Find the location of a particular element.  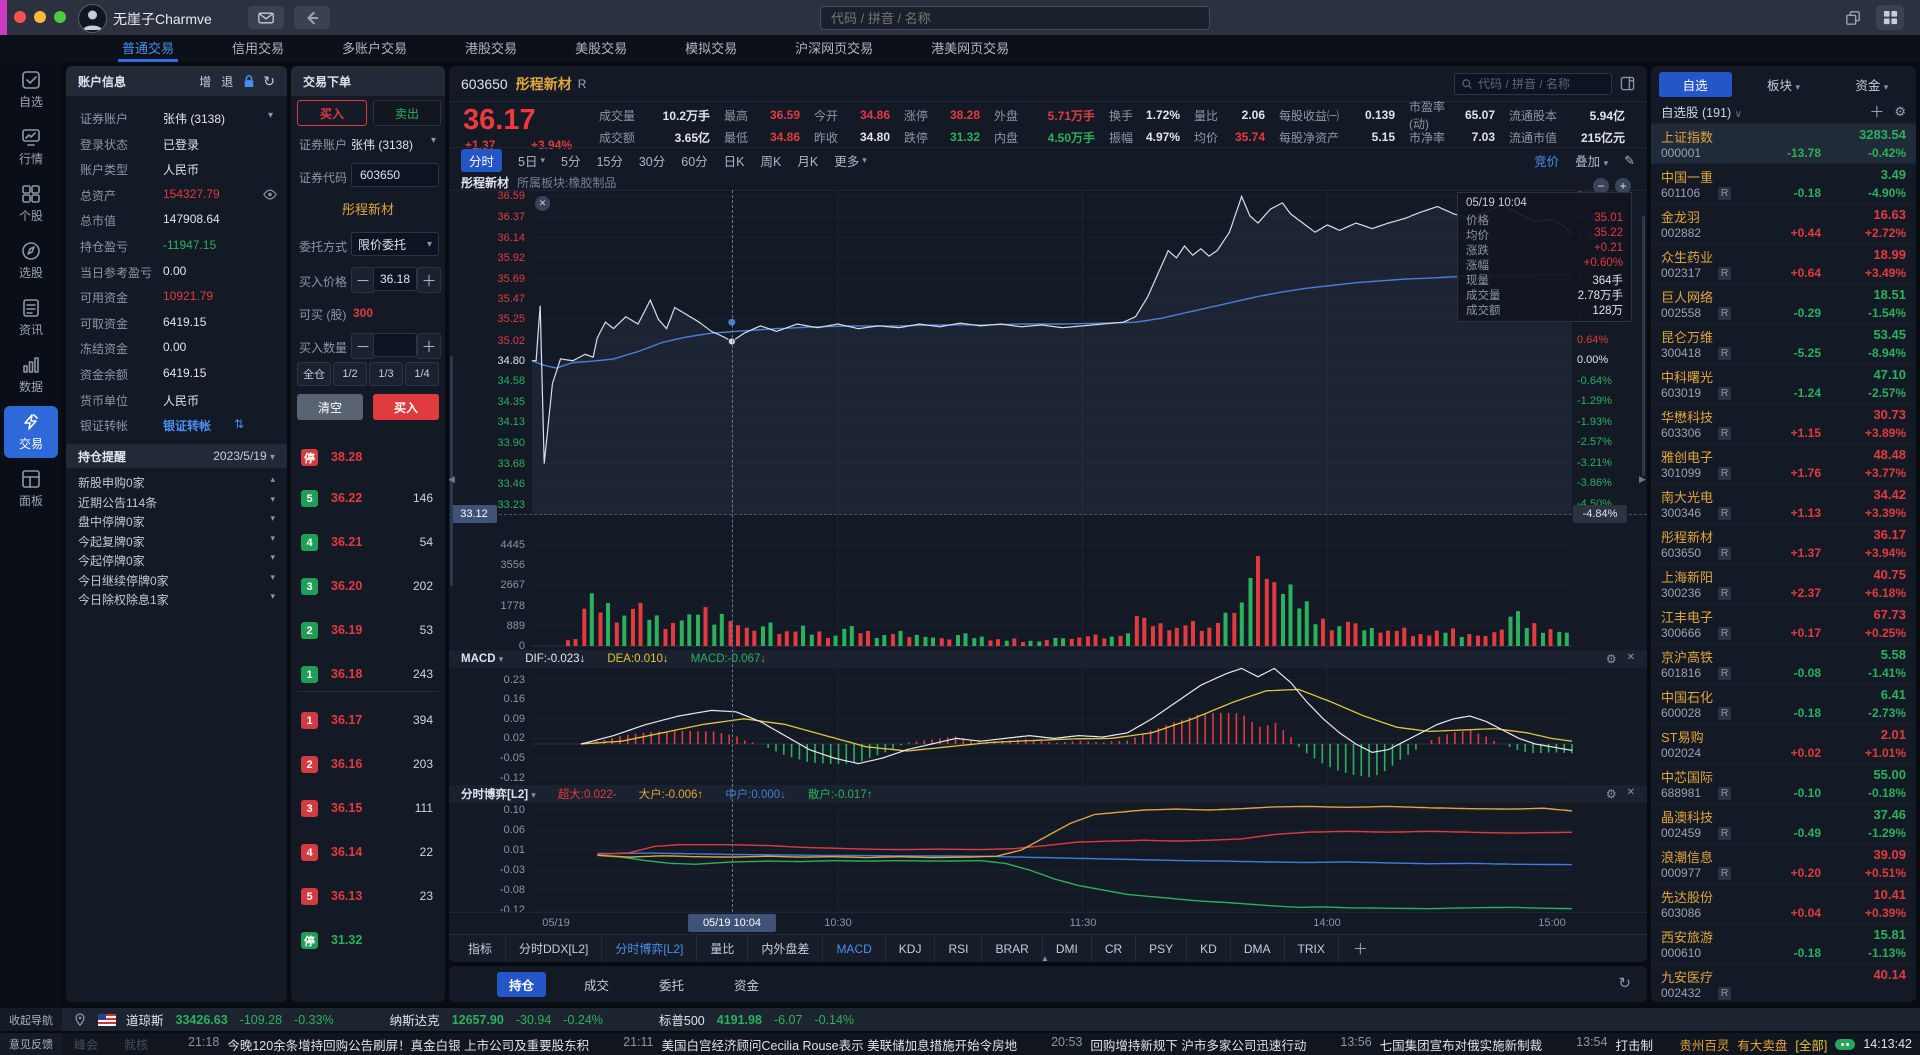

pin-icon is located at coordinates (80, 1019).